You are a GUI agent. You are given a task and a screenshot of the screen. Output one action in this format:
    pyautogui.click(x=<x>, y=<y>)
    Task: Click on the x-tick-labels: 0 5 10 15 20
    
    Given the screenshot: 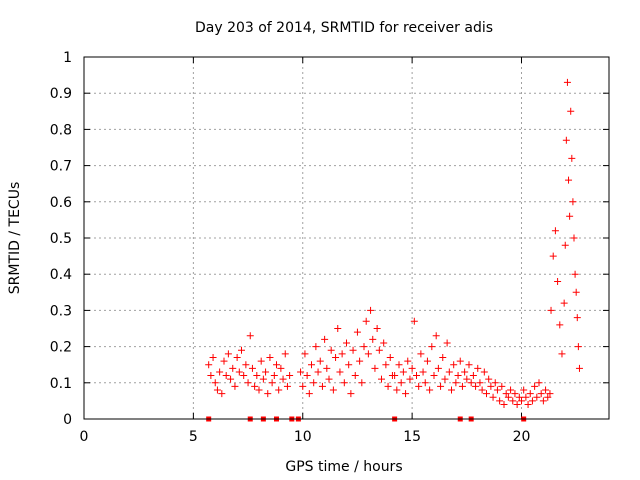 What is the action you would take?
    pyautogui.click(x=305, y=437)
    